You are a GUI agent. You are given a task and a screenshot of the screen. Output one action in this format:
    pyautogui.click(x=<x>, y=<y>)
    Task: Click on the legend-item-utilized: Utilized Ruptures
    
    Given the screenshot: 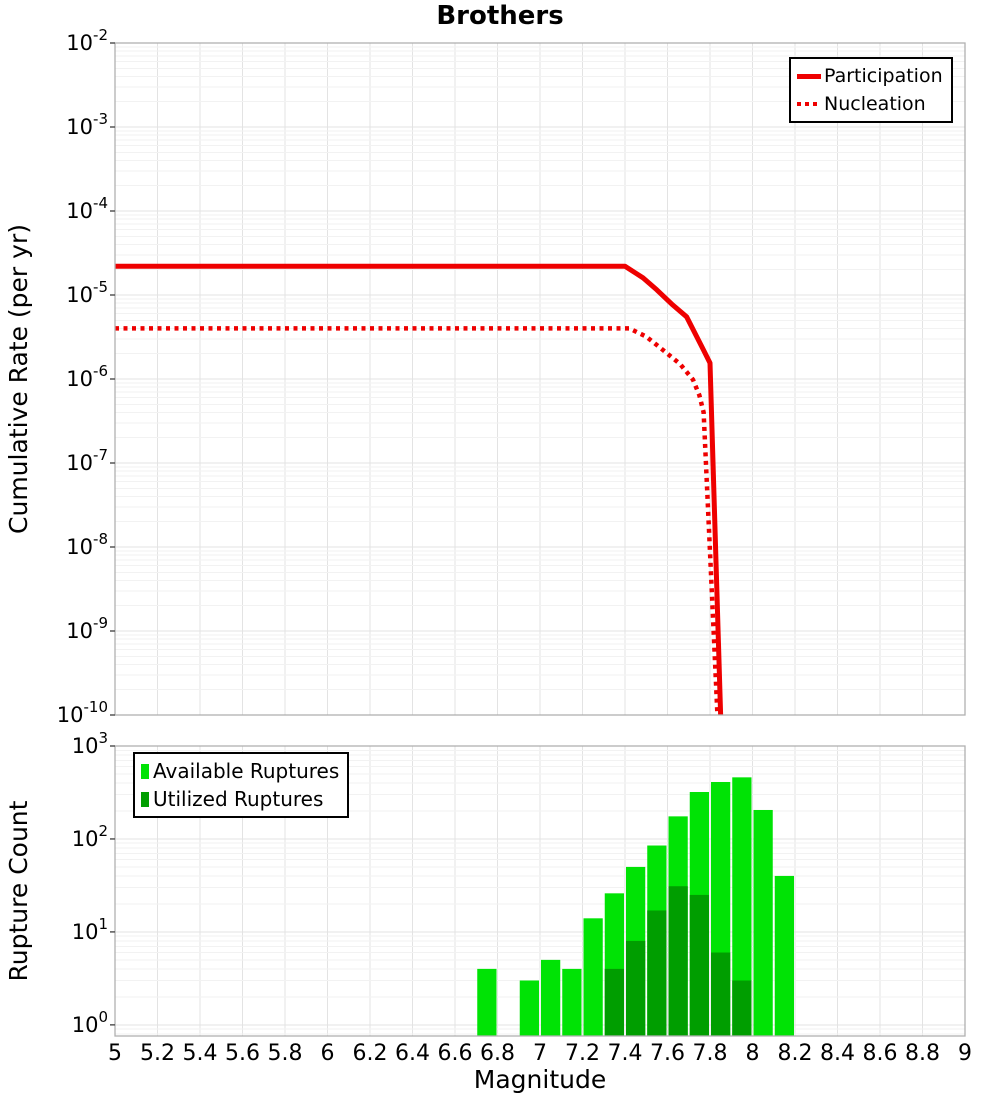 What is the action you would take?
    pyautogui.click(x=240, y=799)
    